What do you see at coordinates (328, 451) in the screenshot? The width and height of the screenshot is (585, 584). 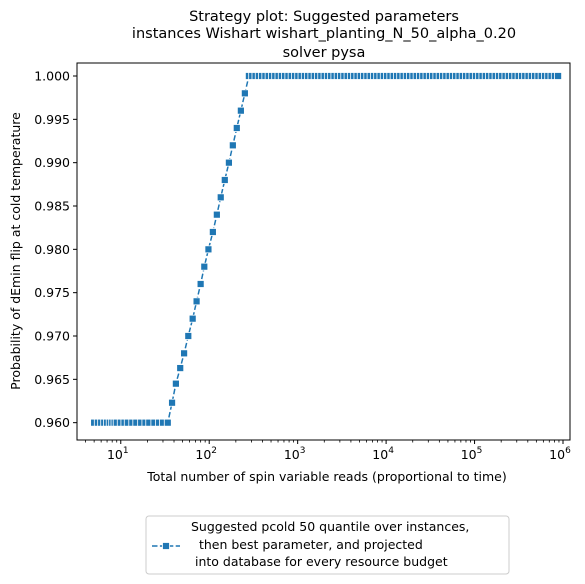 I see `x-axis: 10¹ 10² 10³ 10⁴ 10⁵ 10⁶` at bounding box center [328, 451].